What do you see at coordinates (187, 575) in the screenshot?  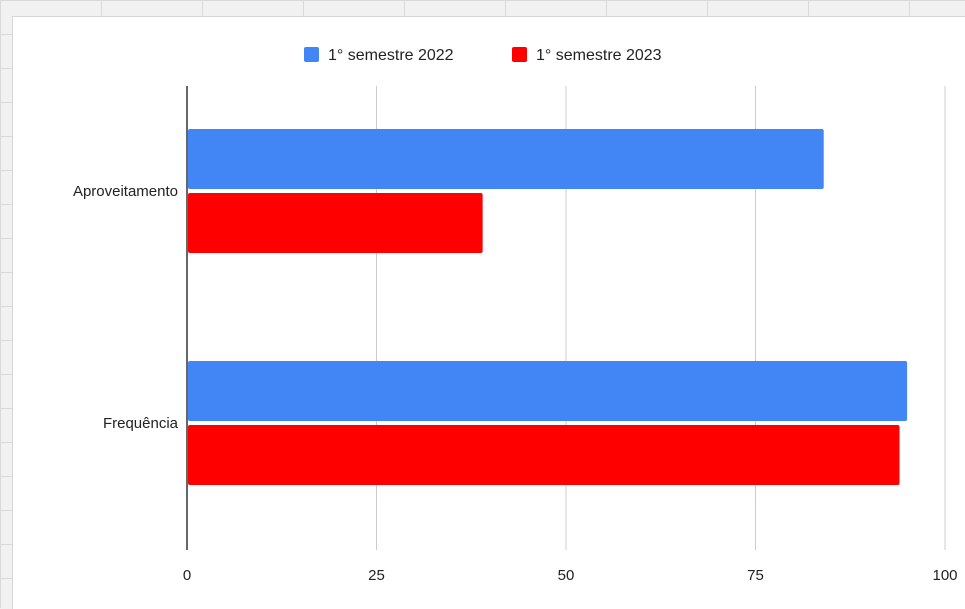 I see `x-tick-label: 0` at bounding box center [187, 575].